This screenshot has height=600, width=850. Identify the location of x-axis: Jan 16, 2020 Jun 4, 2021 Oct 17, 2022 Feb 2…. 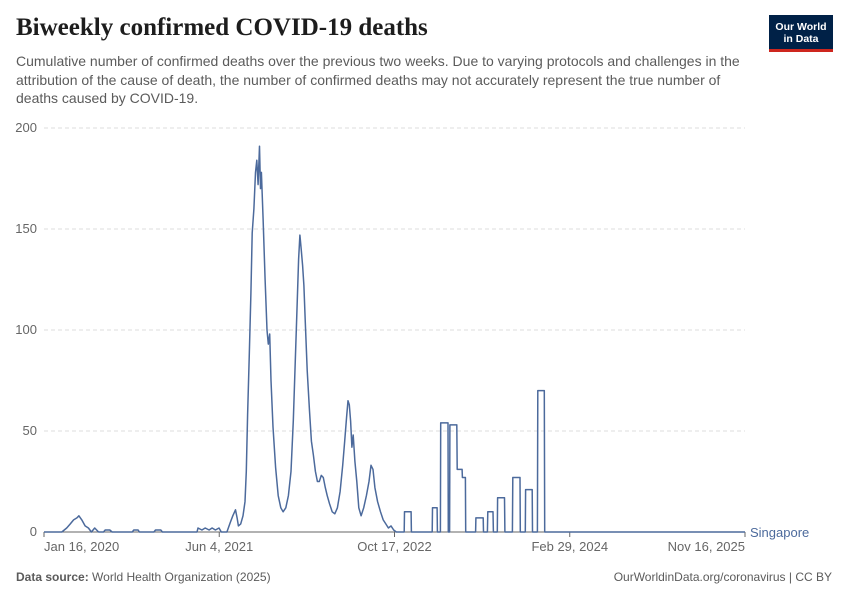
(394, 542).